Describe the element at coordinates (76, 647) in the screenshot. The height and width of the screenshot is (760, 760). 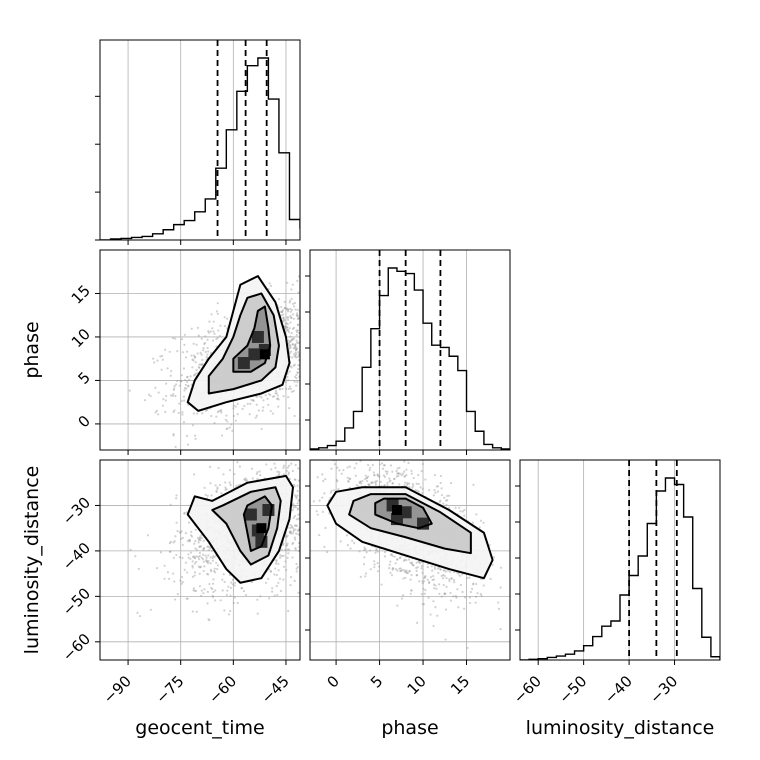
I see `y-tick-label: −60` at that location.